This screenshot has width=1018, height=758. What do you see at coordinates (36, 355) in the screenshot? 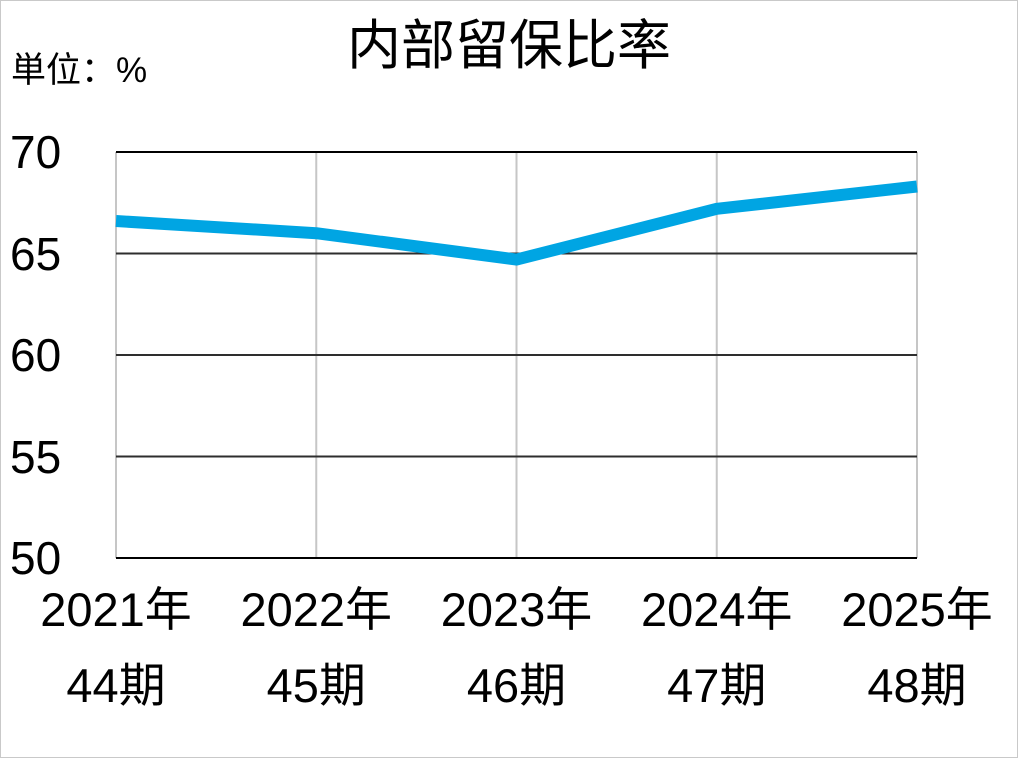
I see `y-tick-label: 60` at bounding box center [36, 355].